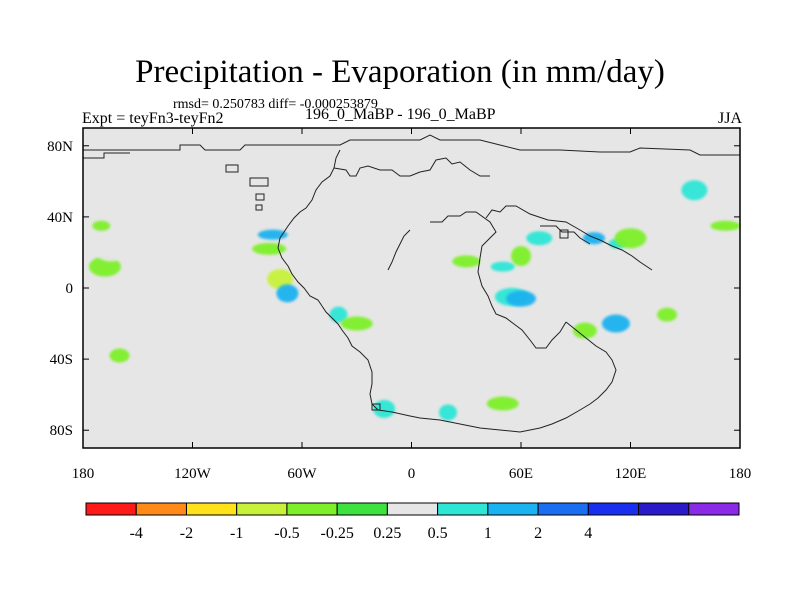 The height and width of the screenshot is (600, 800). I want to click on x-tick-label: 120E, so click(631, 474).